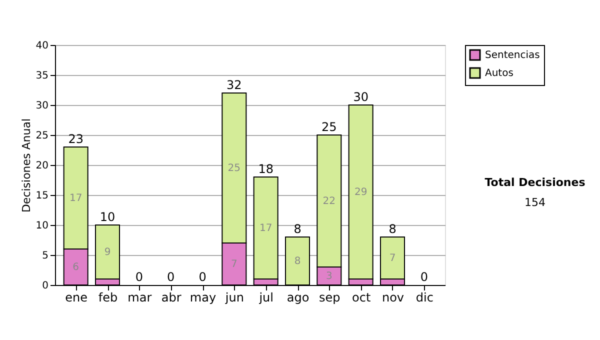 Image resolution: width=600 pixels, height=340 pixels. Describe the element at coordinates (234, 85) in the screenshot. I see `total-label: 32` at that location.